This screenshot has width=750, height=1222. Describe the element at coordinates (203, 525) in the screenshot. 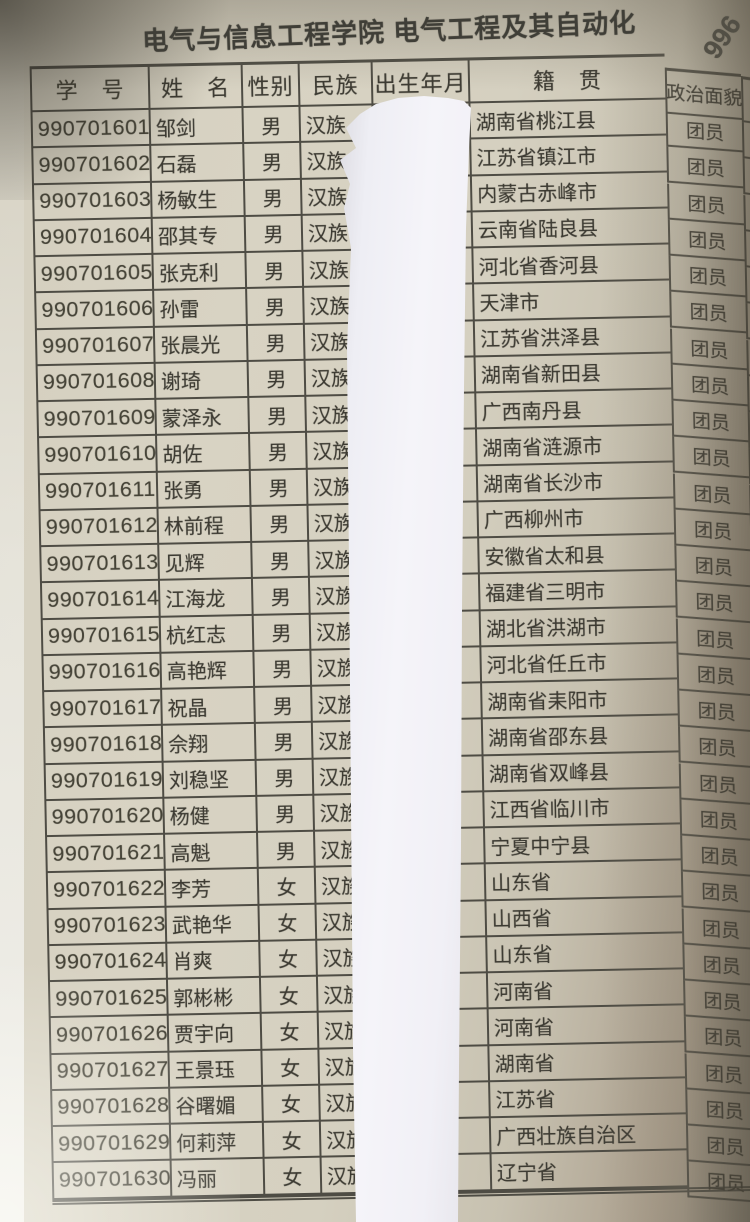

I see `cell-name: 林前程` at that location.